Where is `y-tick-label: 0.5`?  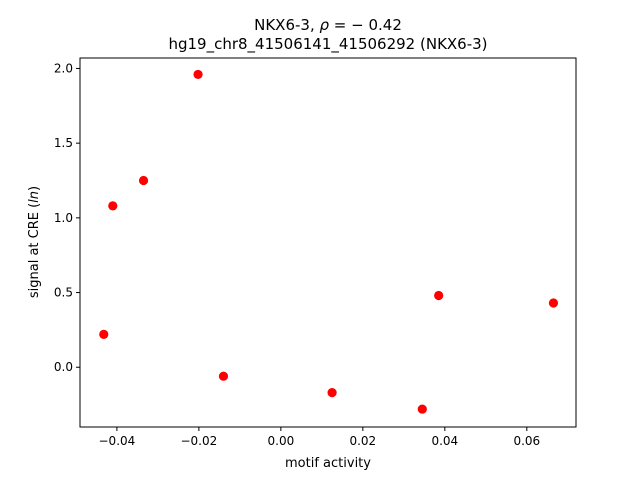
y-tick-label: 0.5 is located at coordinates (63, 293).